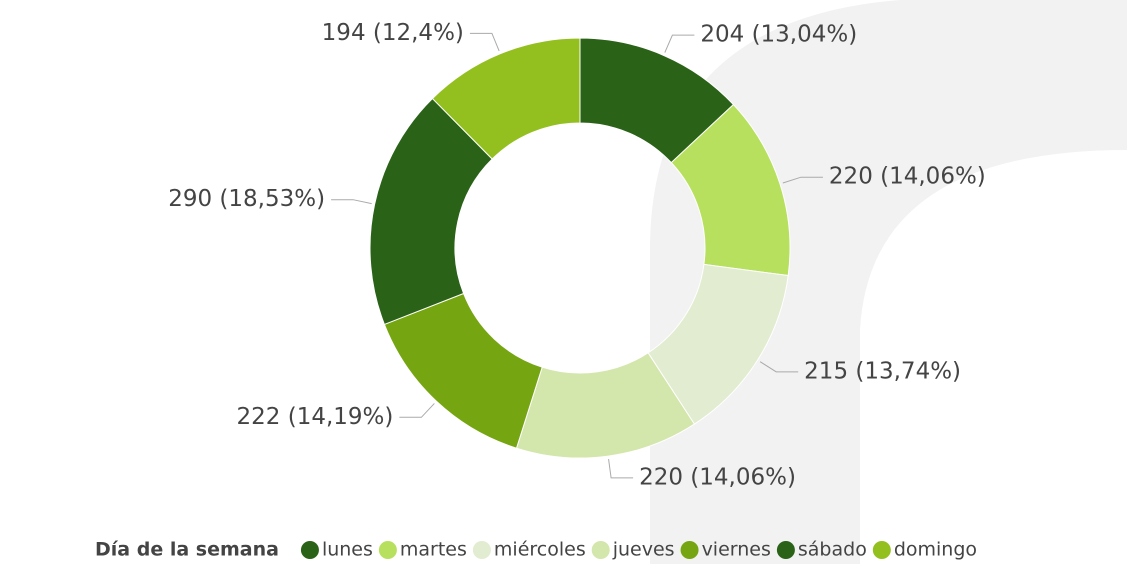 This screenshot has height=564, width=1127. What do you see at coordinates (347, 550) in the screenshot?
I see `legend-label: lunes` at bounding box center [347, 550].